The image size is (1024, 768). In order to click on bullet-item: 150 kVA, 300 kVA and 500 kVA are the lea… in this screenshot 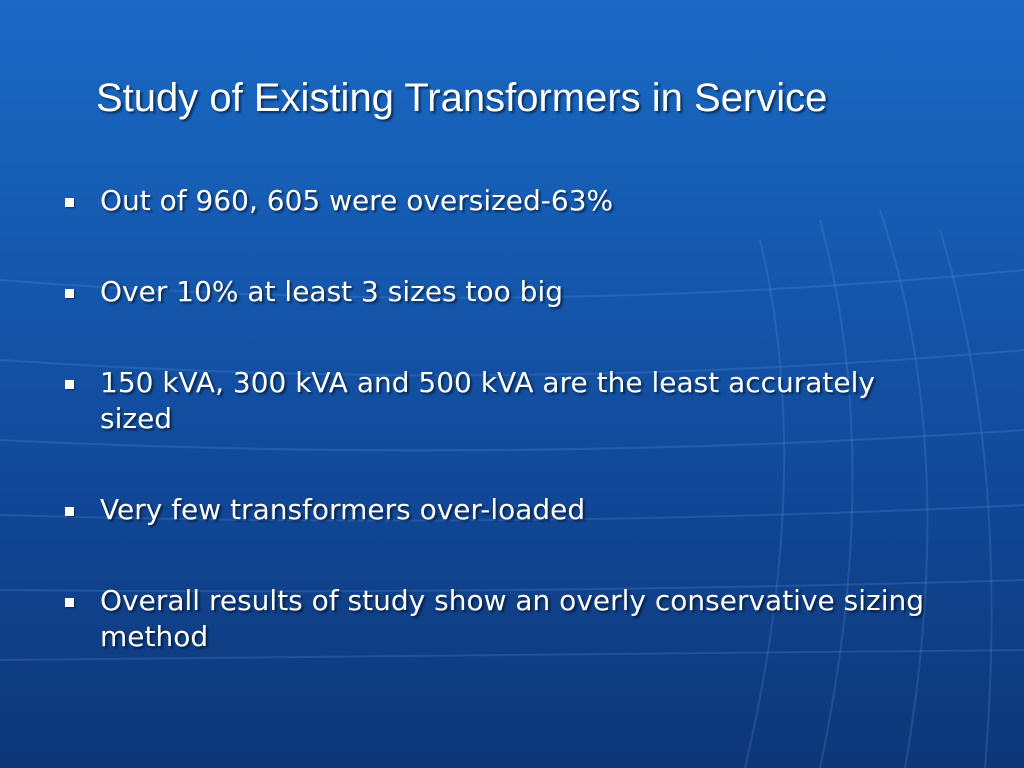, I will do `click(500, 401)`.